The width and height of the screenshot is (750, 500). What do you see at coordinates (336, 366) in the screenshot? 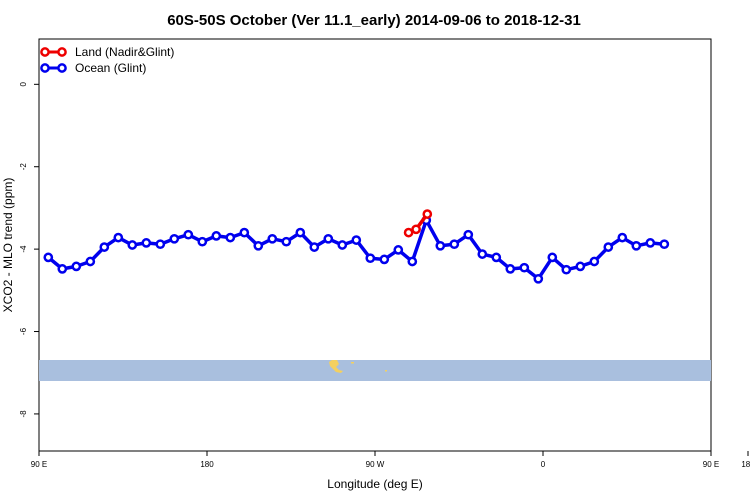
I see `map-strip-land` at bounding box center [336, 366].